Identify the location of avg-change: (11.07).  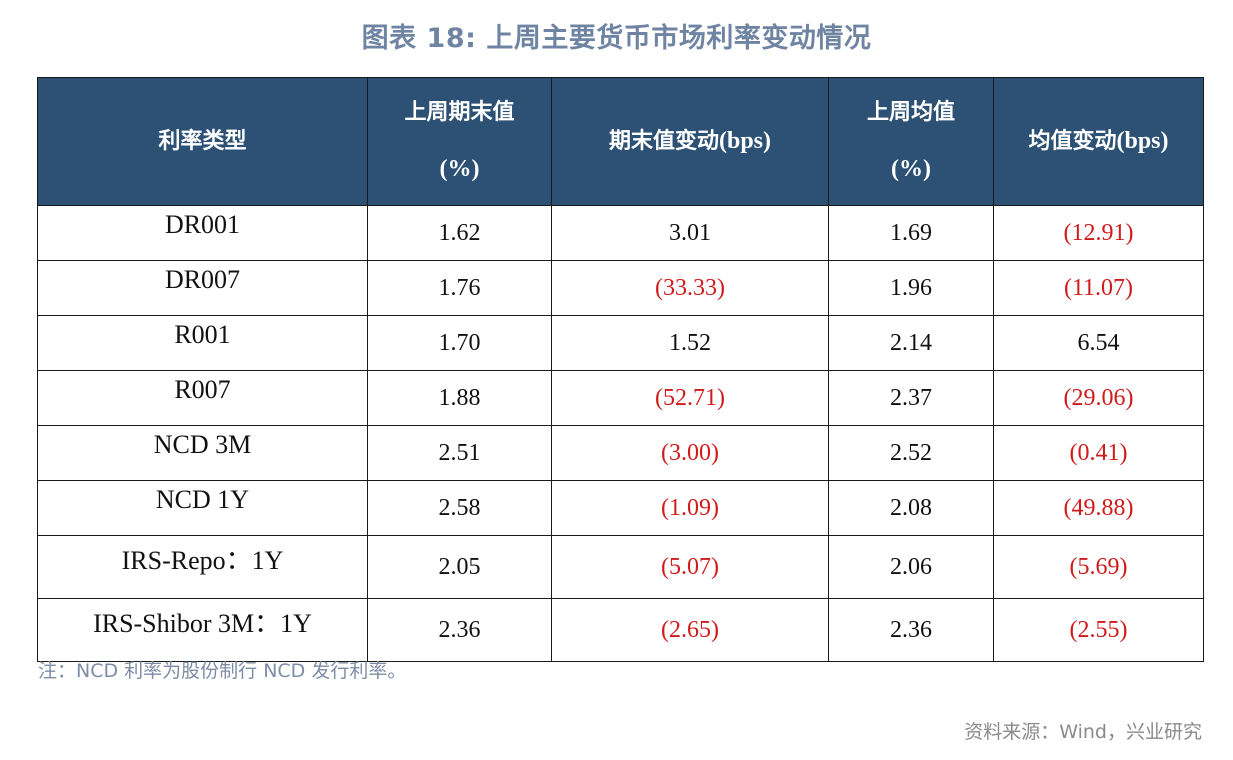
(1098, 288).